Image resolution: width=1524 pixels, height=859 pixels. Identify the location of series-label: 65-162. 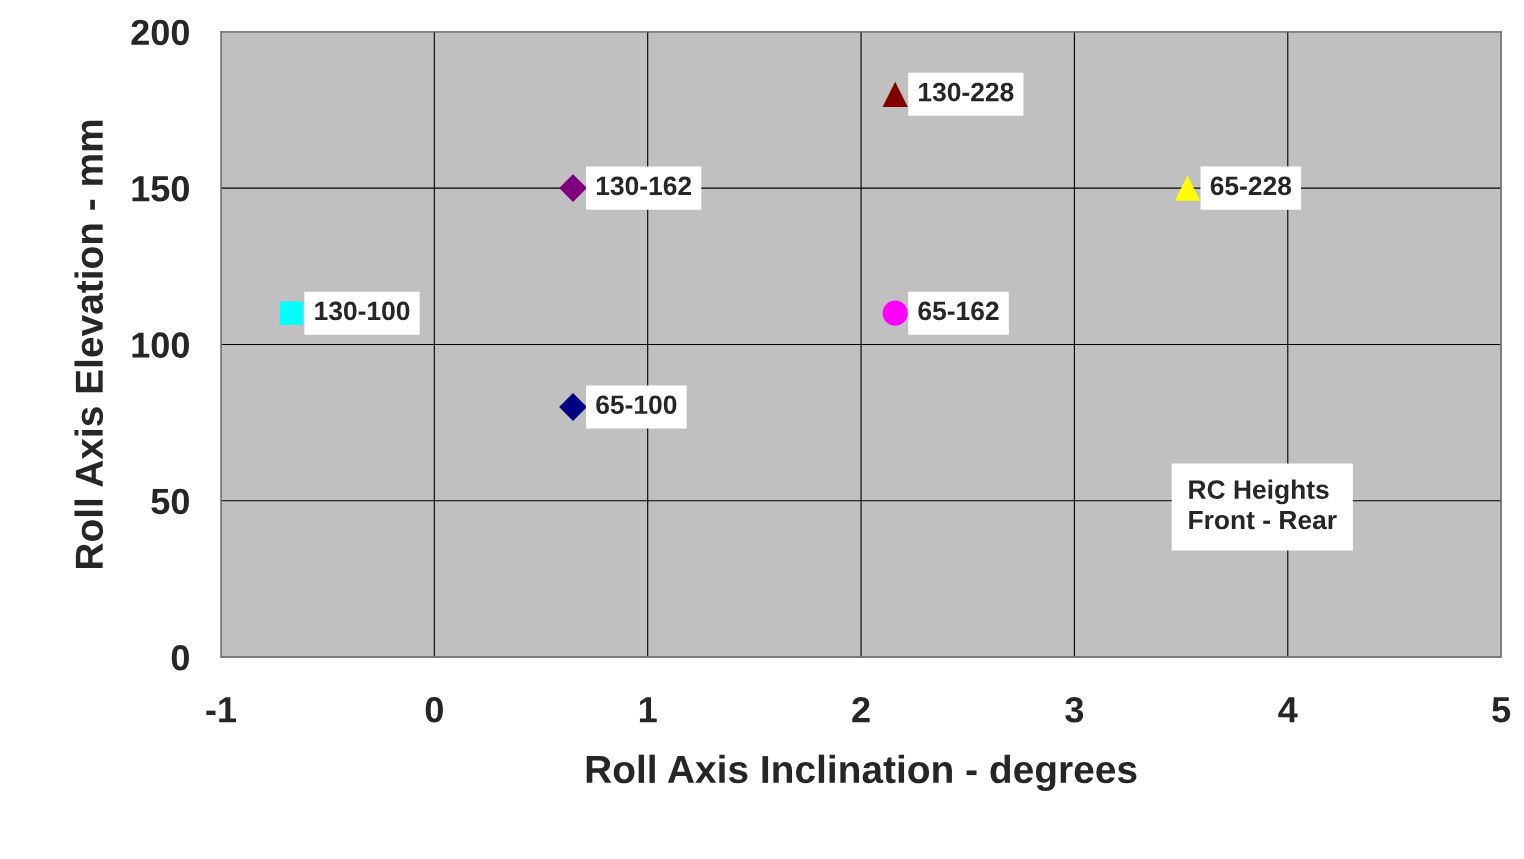
(958, 311).